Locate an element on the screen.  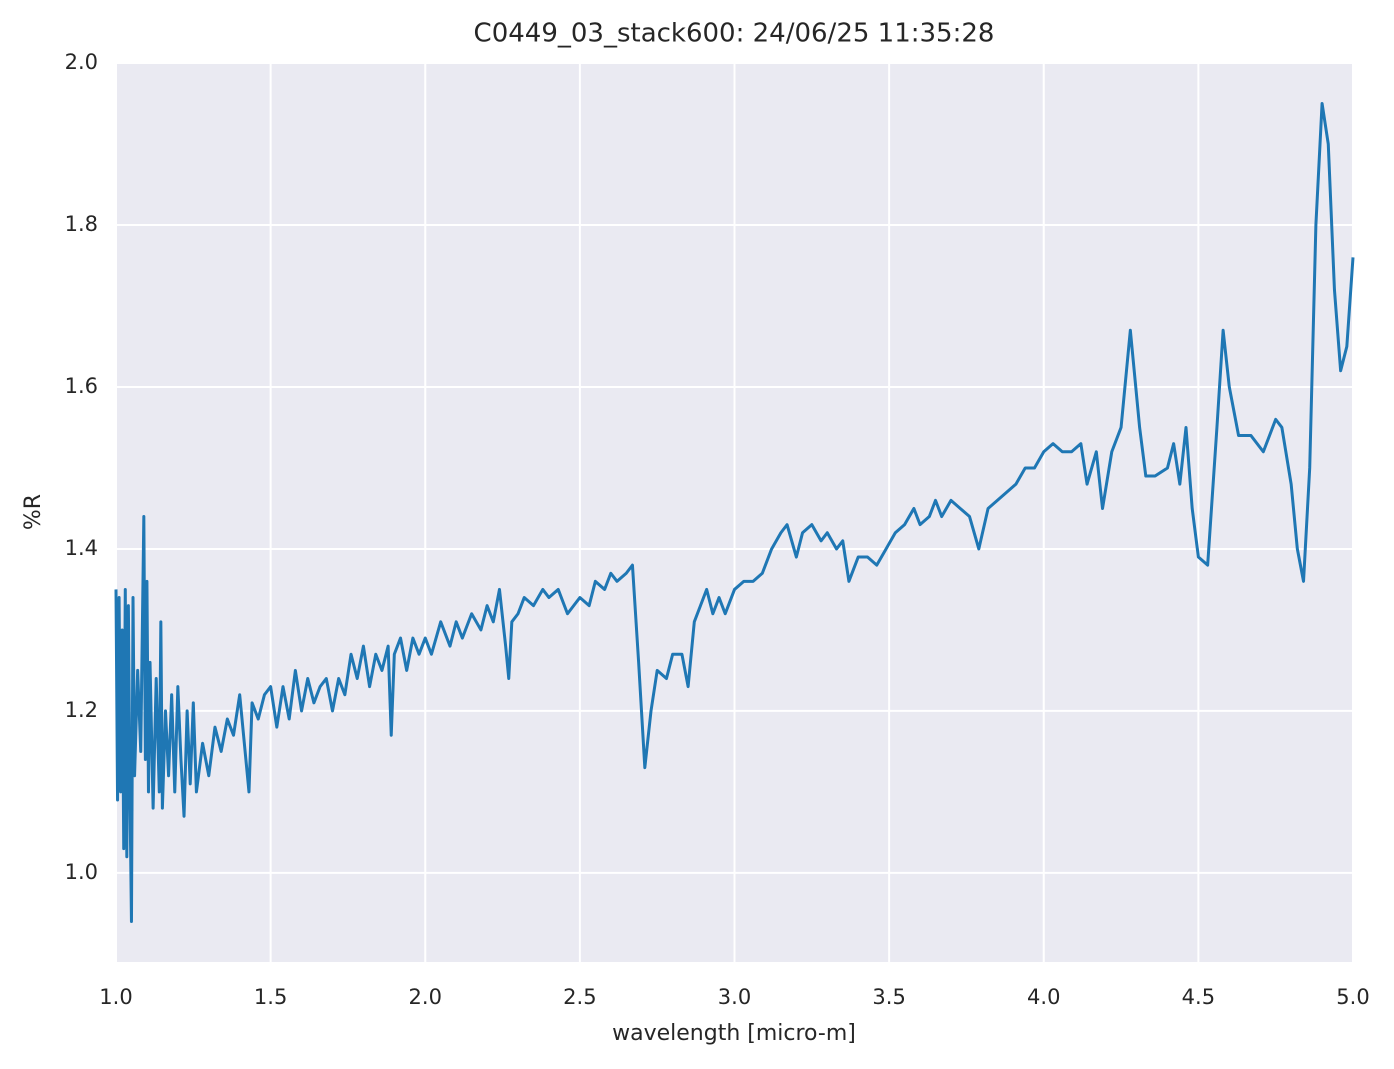
y-tick-label: 2.0 is located at coordinates (81, 62).